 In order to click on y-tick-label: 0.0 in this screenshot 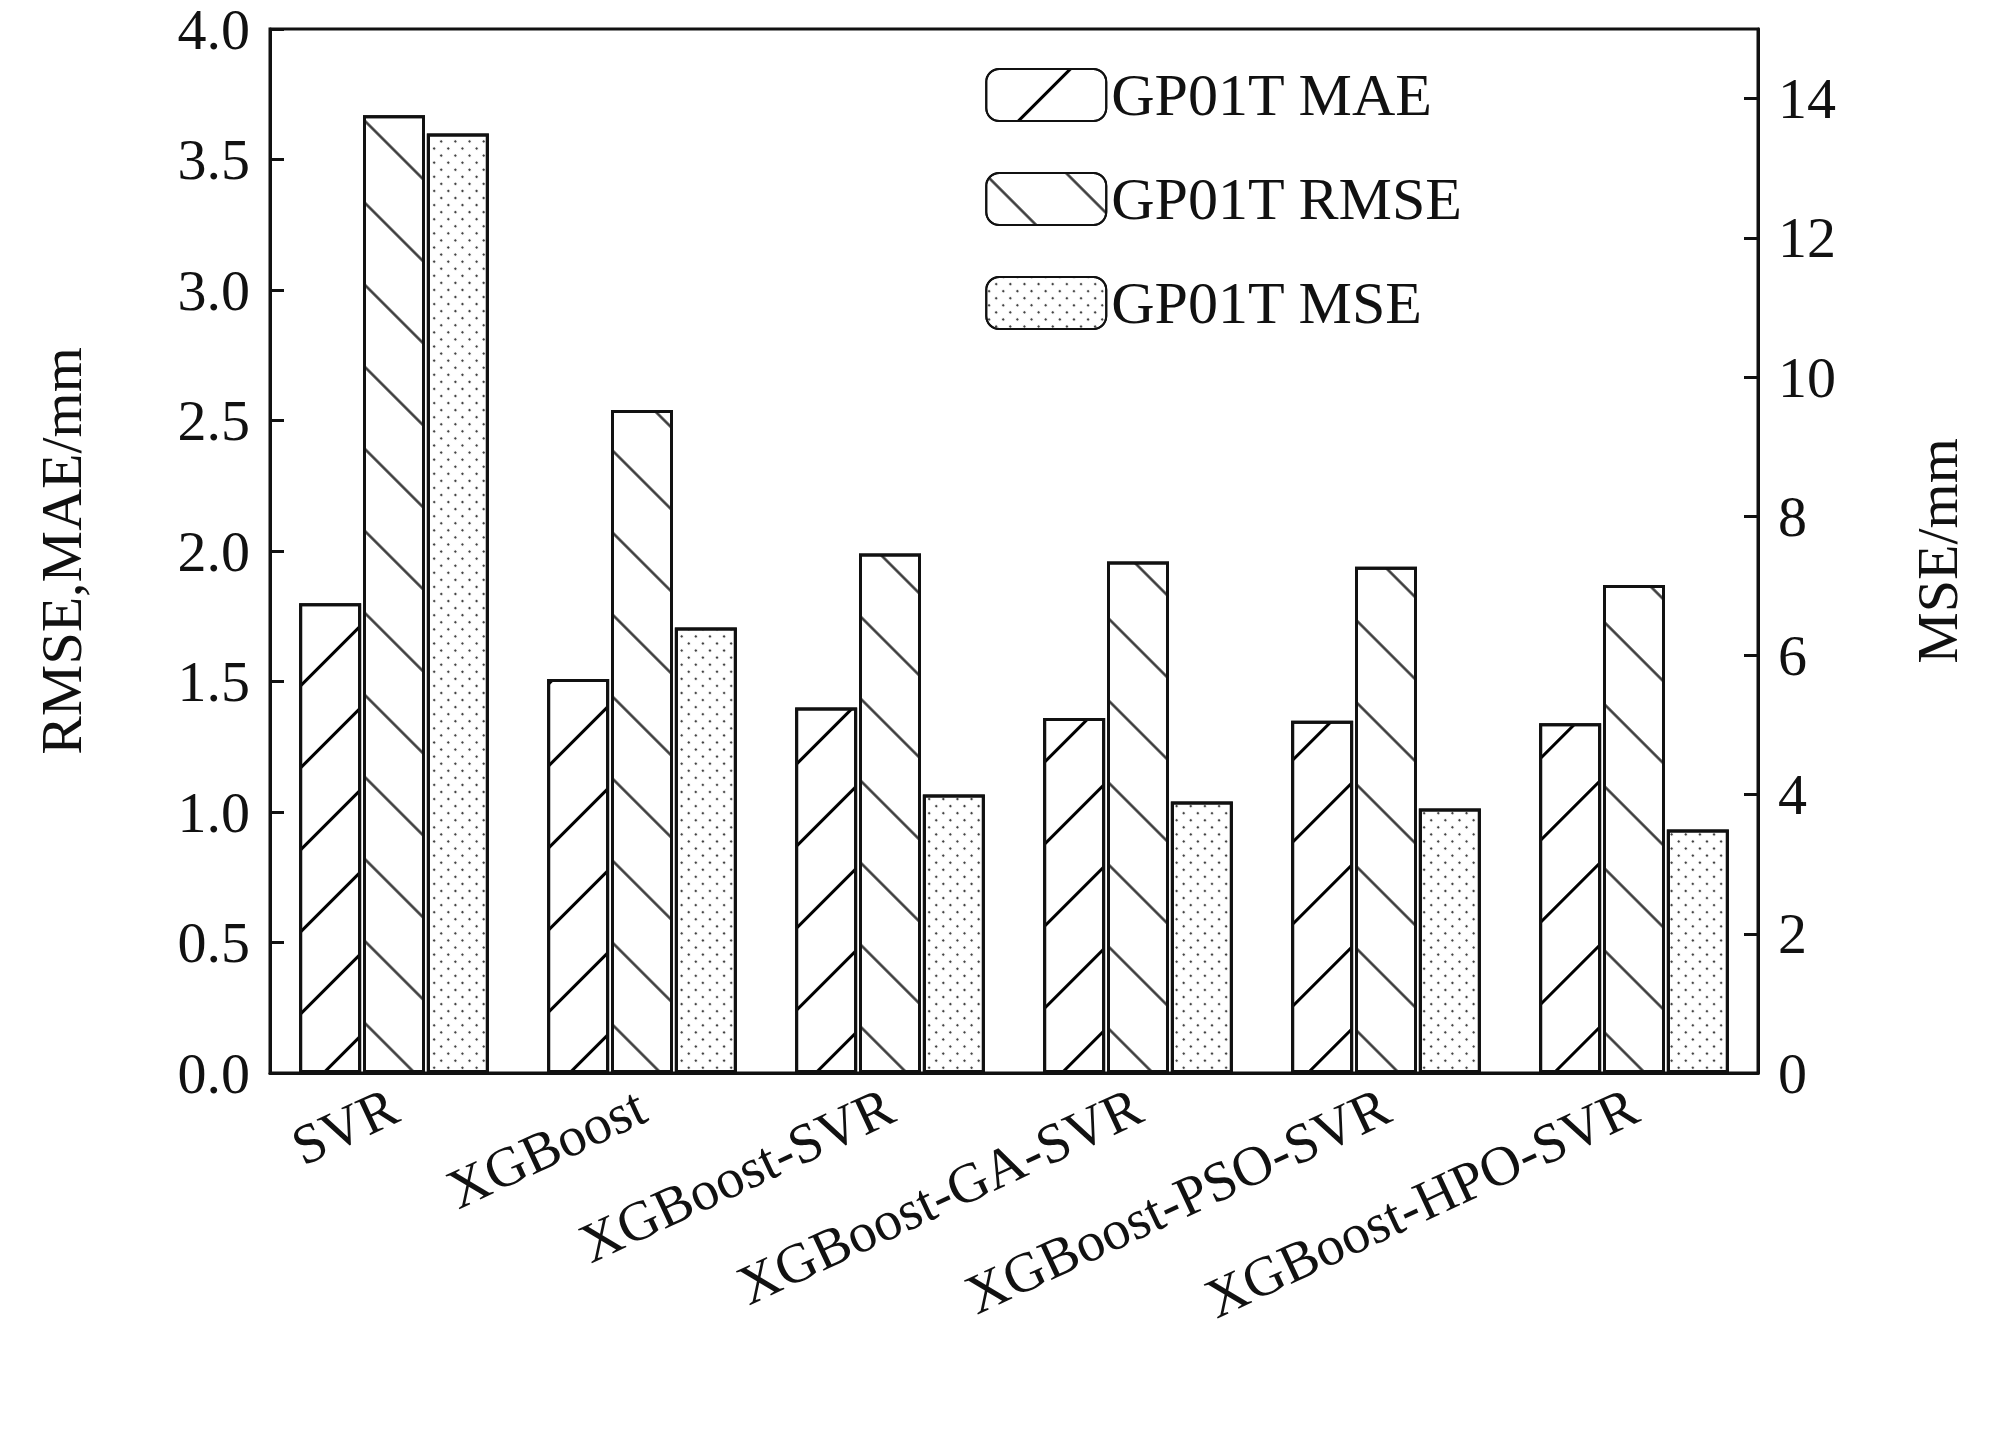, I will do `click(213, 1073)`.